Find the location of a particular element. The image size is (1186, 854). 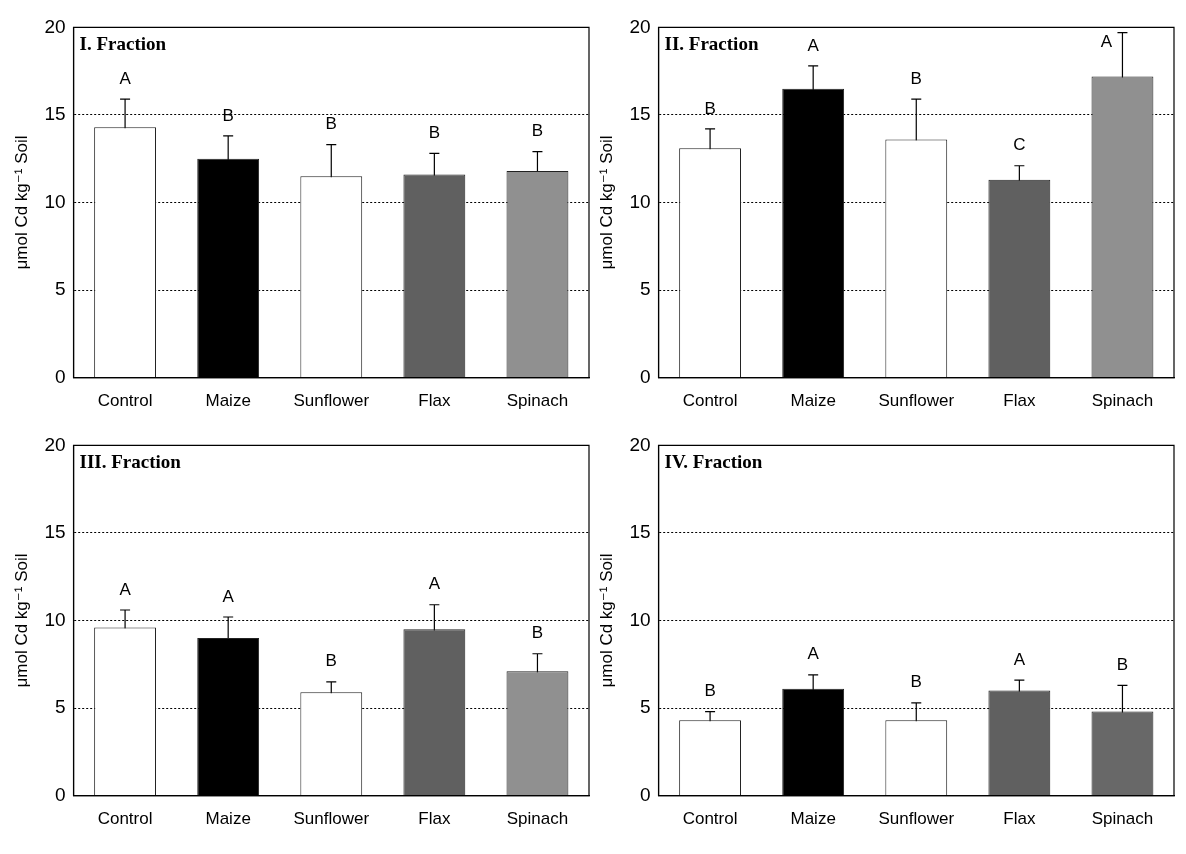

chart-title: III. Fraction is located at coordinates (130, 461).